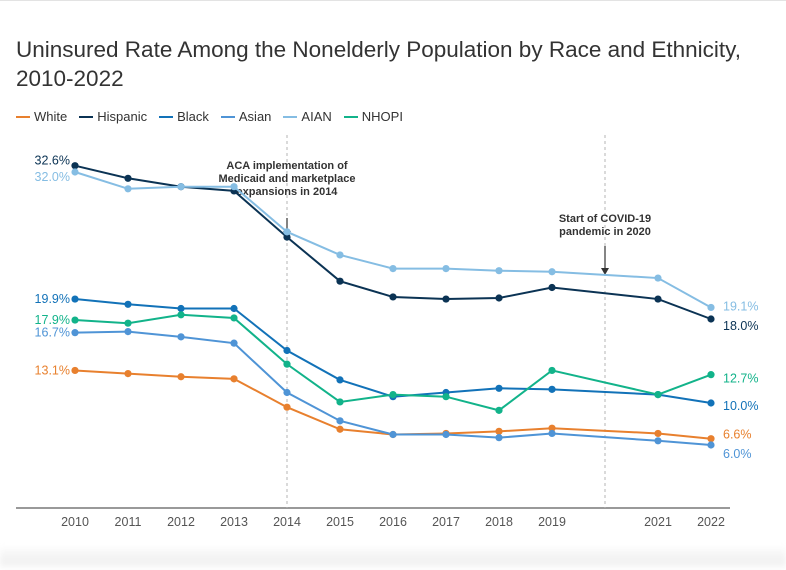  Describe the element at coordinates (393, 362) in the screenshot. I see `series-line-nhopi` at that location.